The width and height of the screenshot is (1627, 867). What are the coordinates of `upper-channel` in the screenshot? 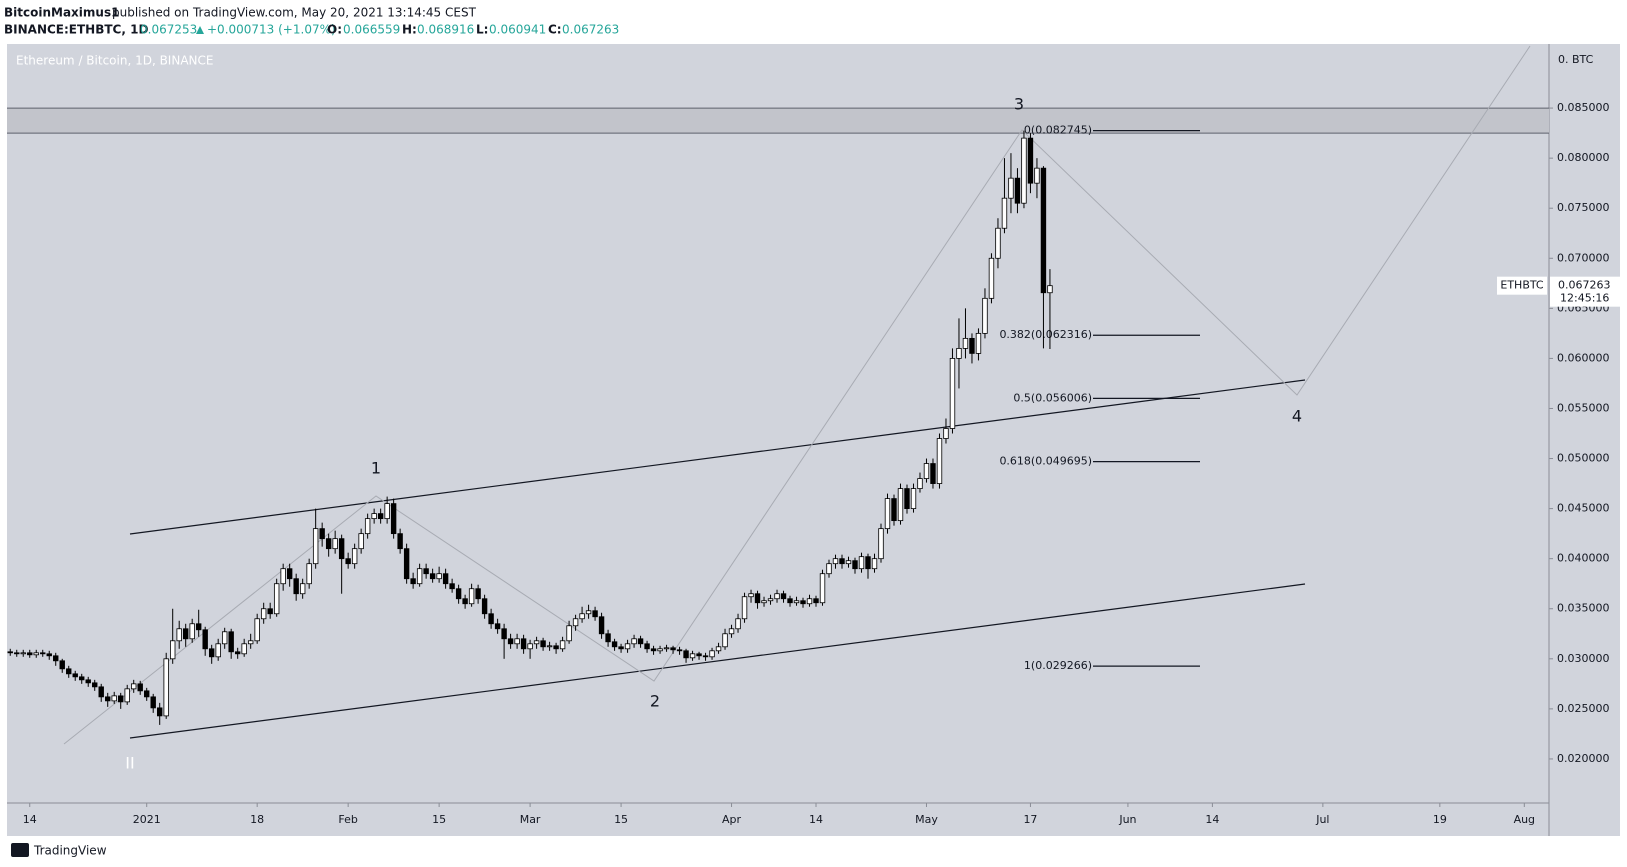 It's located at (717, 457).